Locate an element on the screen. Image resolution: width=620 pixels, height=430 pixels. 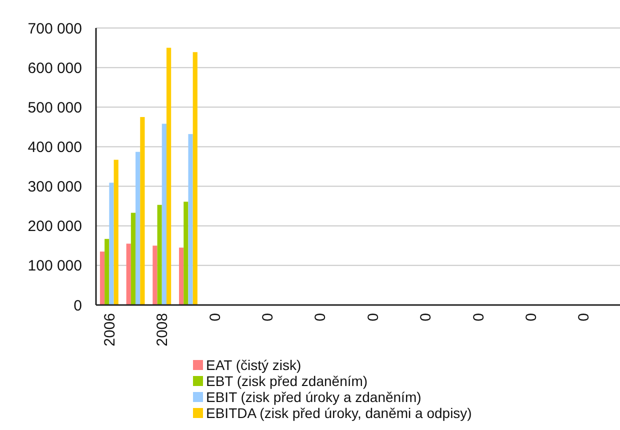
y-tick-label: 600 000 is located at coordinates (55, 68).